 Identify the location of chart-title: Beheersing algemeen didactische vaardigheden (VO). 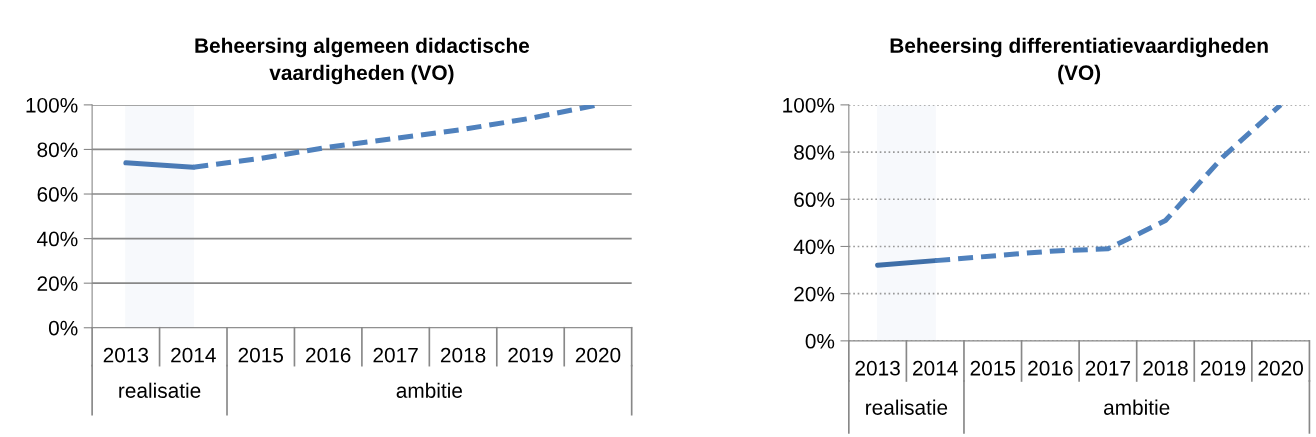
(362, 61).